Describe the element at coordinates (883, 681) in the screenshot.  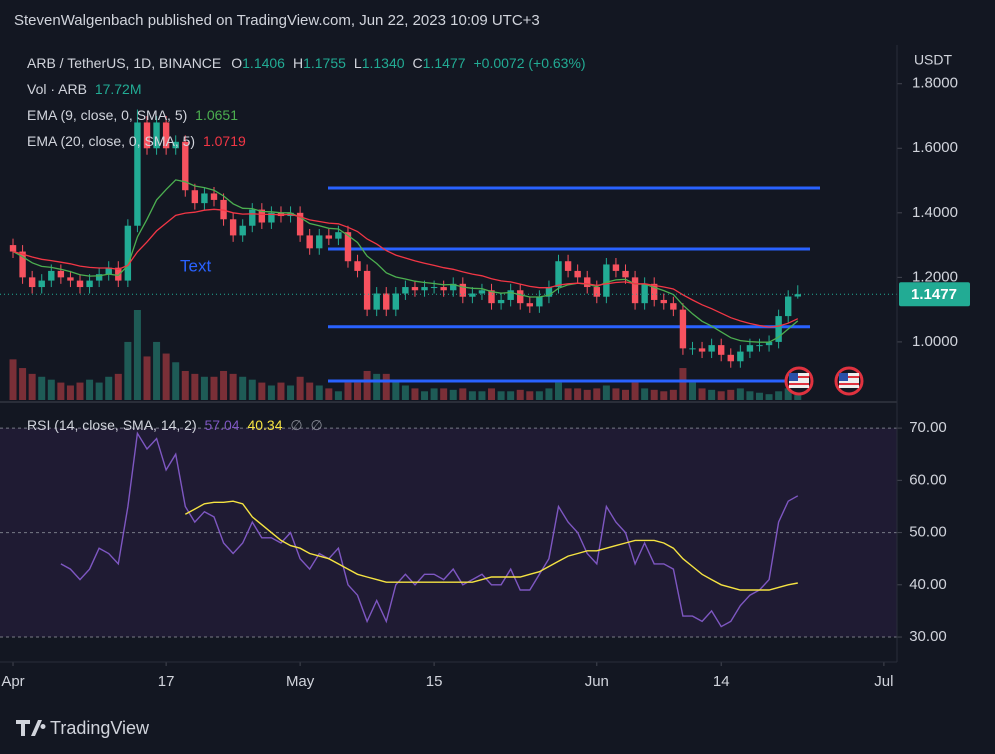
I see `x-tick-label: Jul` at that location.